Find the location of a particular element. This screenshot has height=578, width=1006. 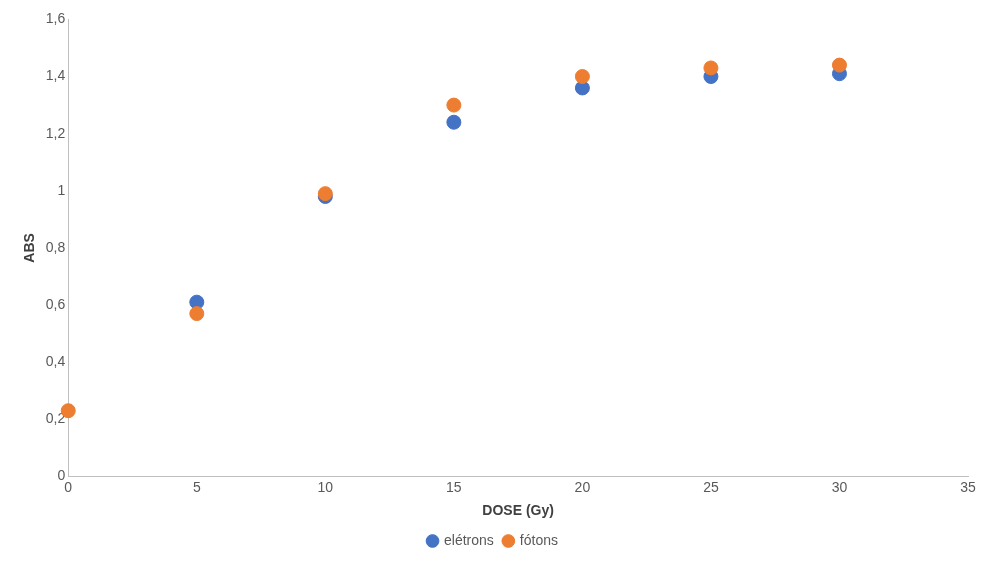

x-tick-label: 30 is located at coordinates (839, 486).